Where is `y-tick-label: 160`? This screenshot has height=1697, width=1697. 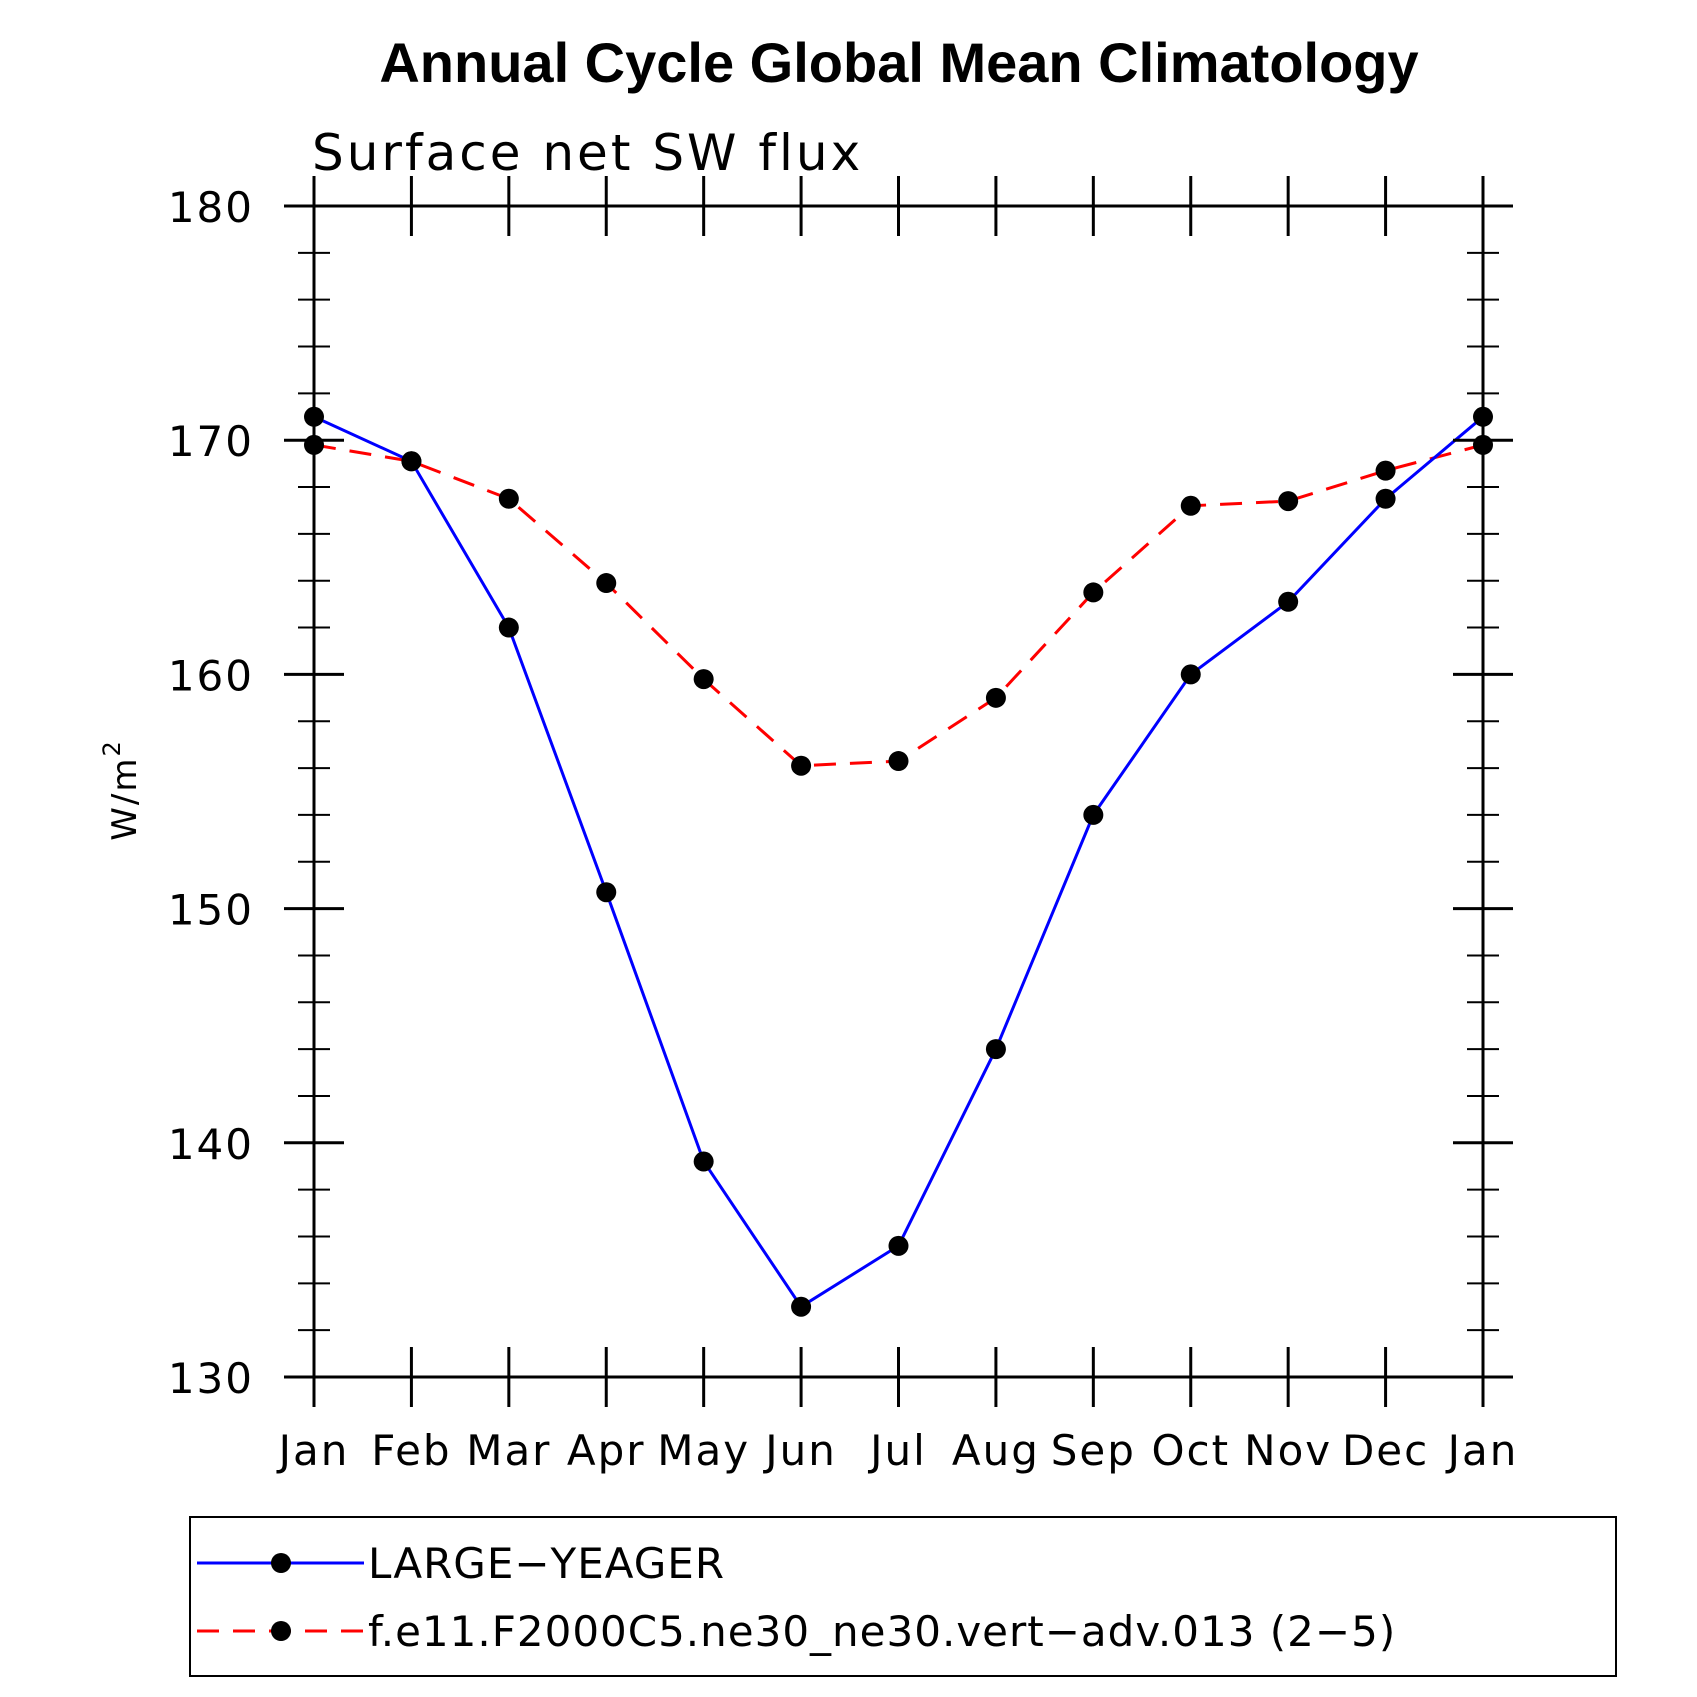 y-tick-label: 160 is located at coordinates (211, 675).